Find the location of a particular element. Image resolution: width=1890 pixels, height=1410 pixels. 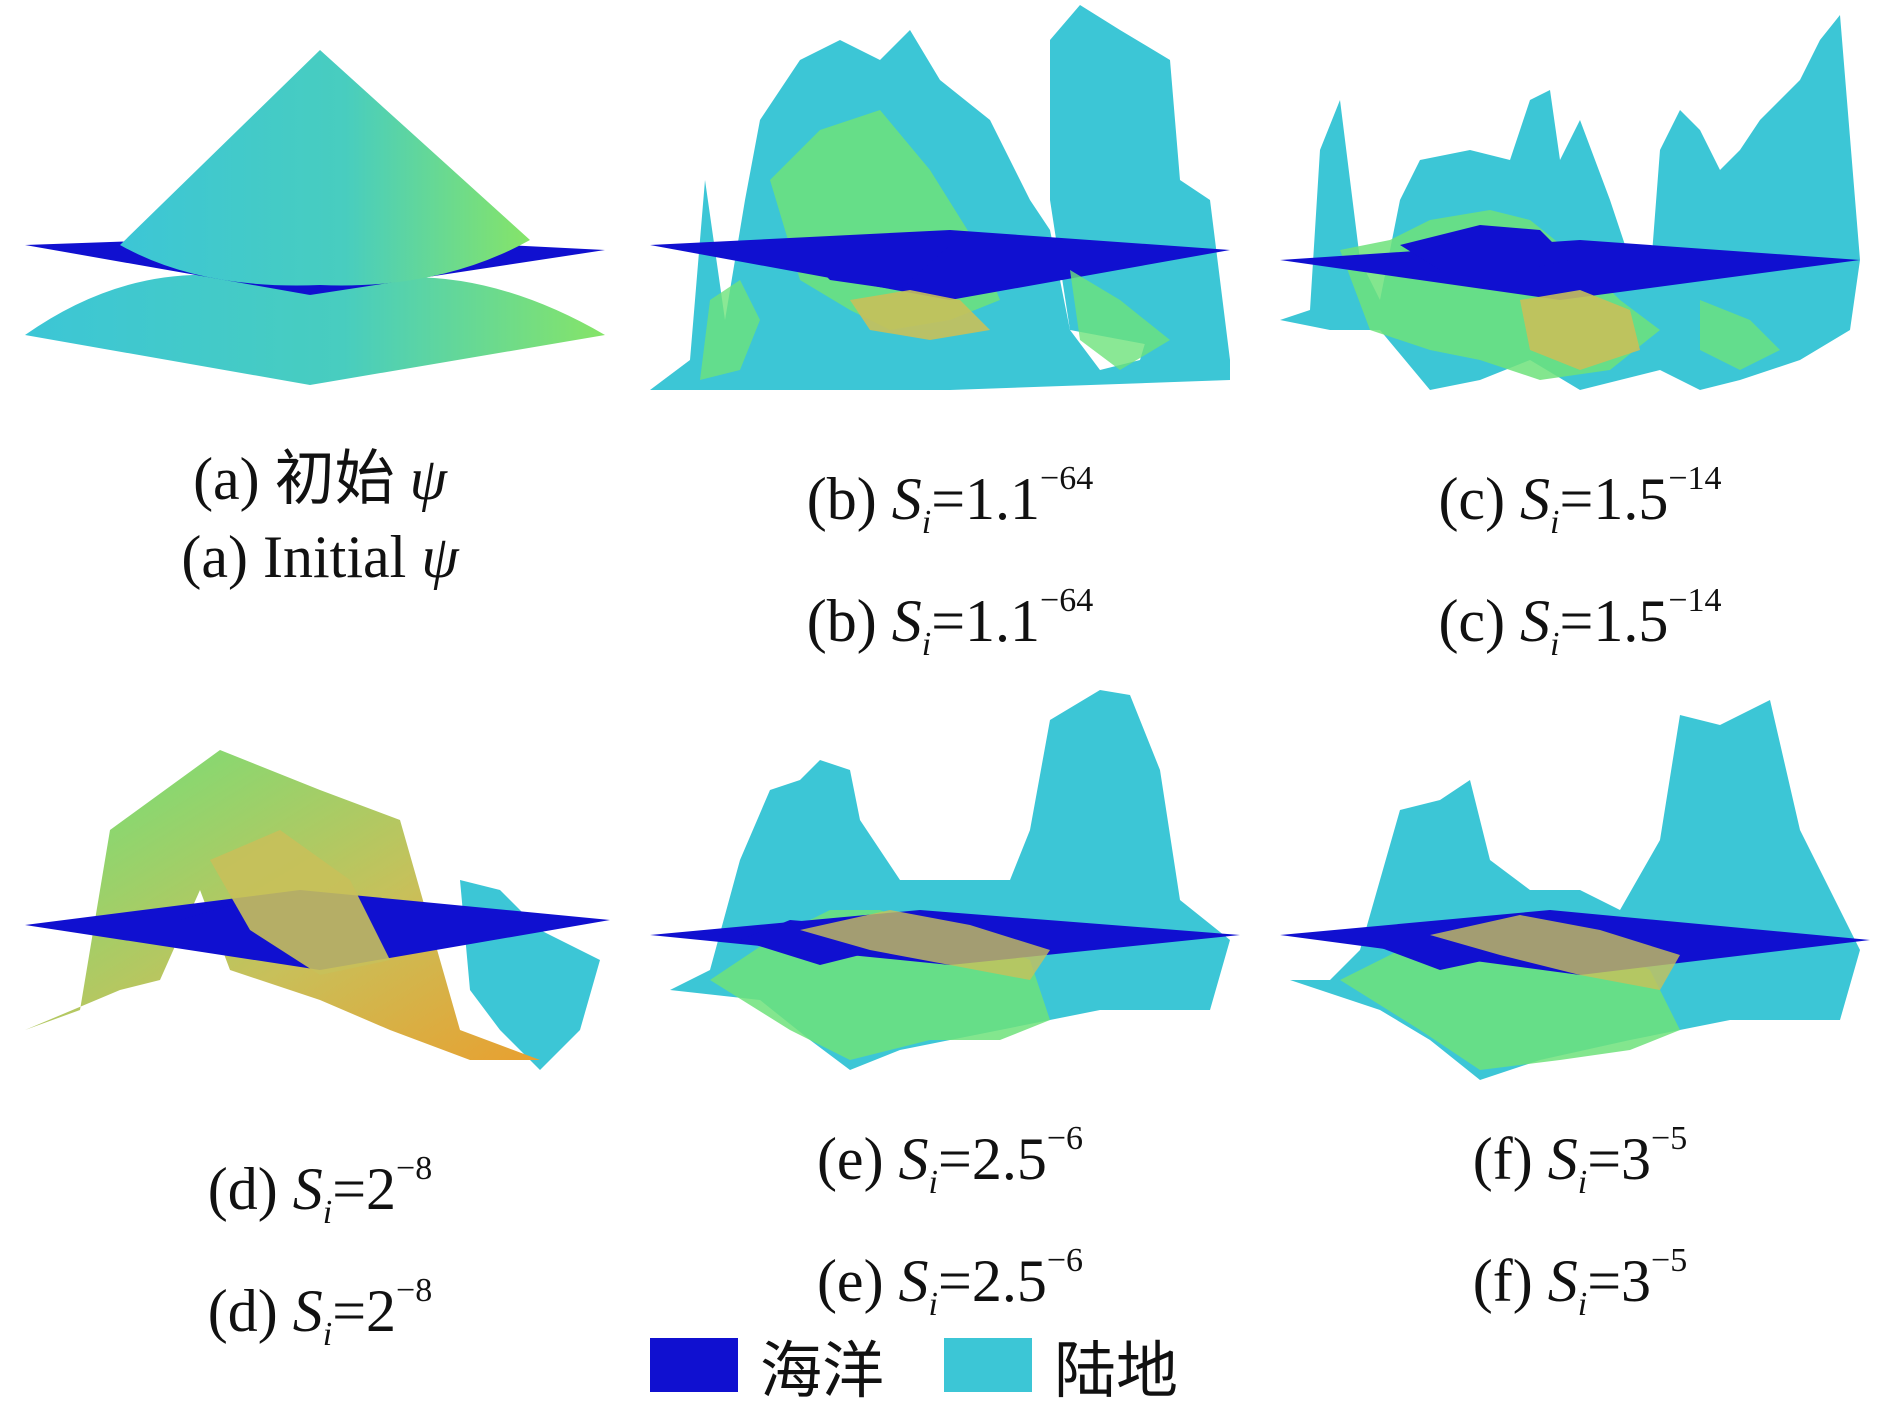

caption-a: (a) 初始 ψ (a) Initial ψ is located at coordinates (320, 518).